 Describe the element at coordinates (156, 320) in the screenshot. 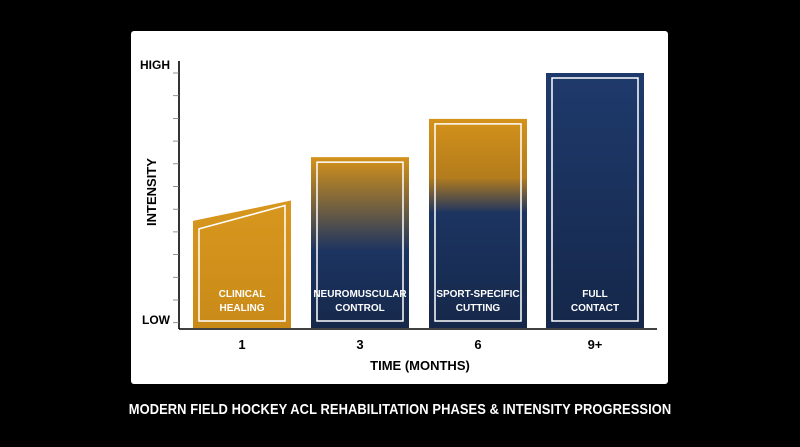

I see `y-tick-label-low: LOW` at that location.